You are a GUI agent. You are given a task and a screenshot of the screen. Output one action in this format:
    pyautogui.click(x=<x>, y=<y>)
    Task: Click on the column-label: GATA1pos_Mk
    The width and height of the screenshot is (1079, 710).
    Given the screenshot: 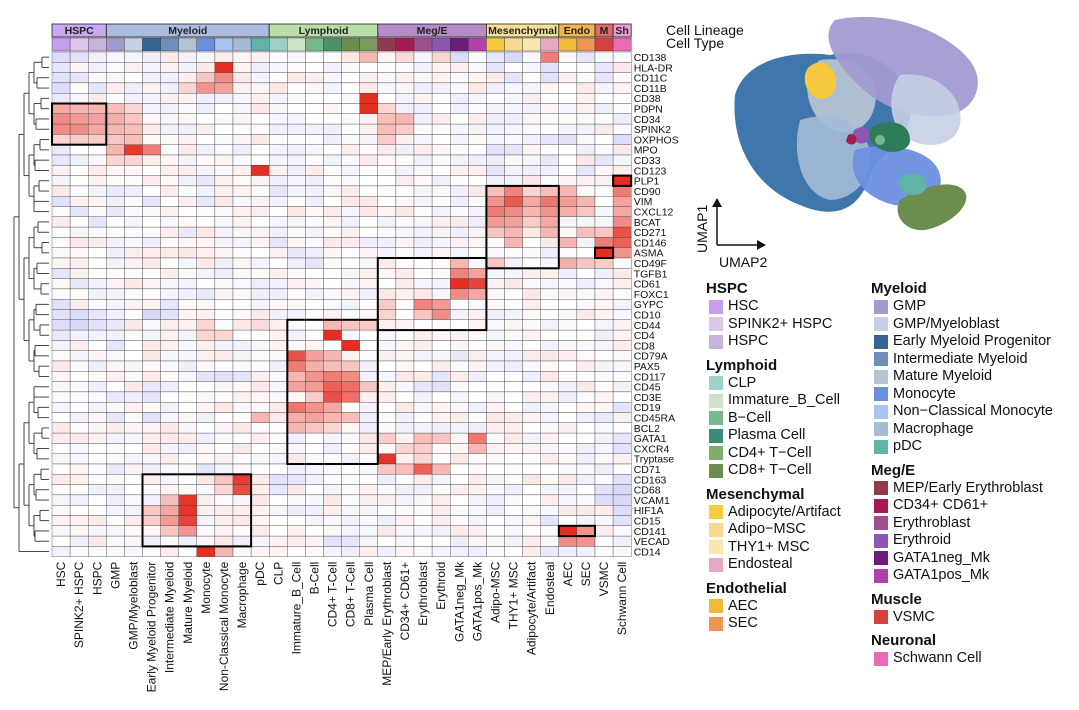 What is the action you would take?
    pyautogui.click(x=477, y=601)
    